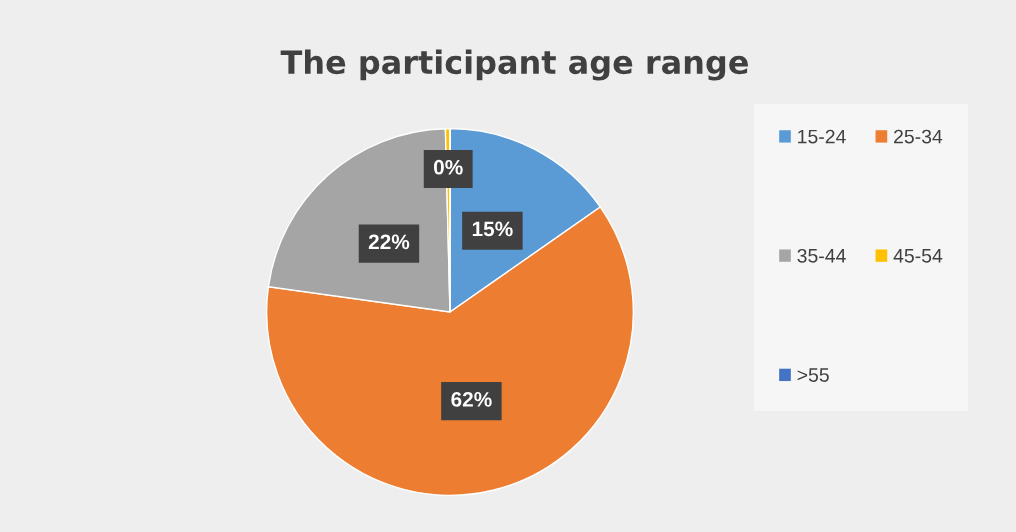  Describe the element at coordinates (822, 136) in the screenshot. I see `legend-label: 15-24` at that location.